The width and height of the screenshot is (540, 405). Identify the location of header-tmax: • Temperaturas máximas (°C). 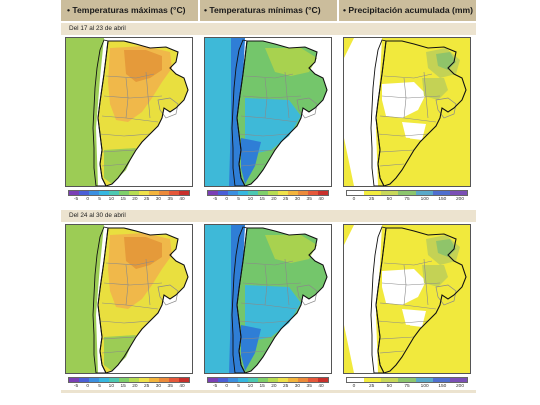
(126, 10).